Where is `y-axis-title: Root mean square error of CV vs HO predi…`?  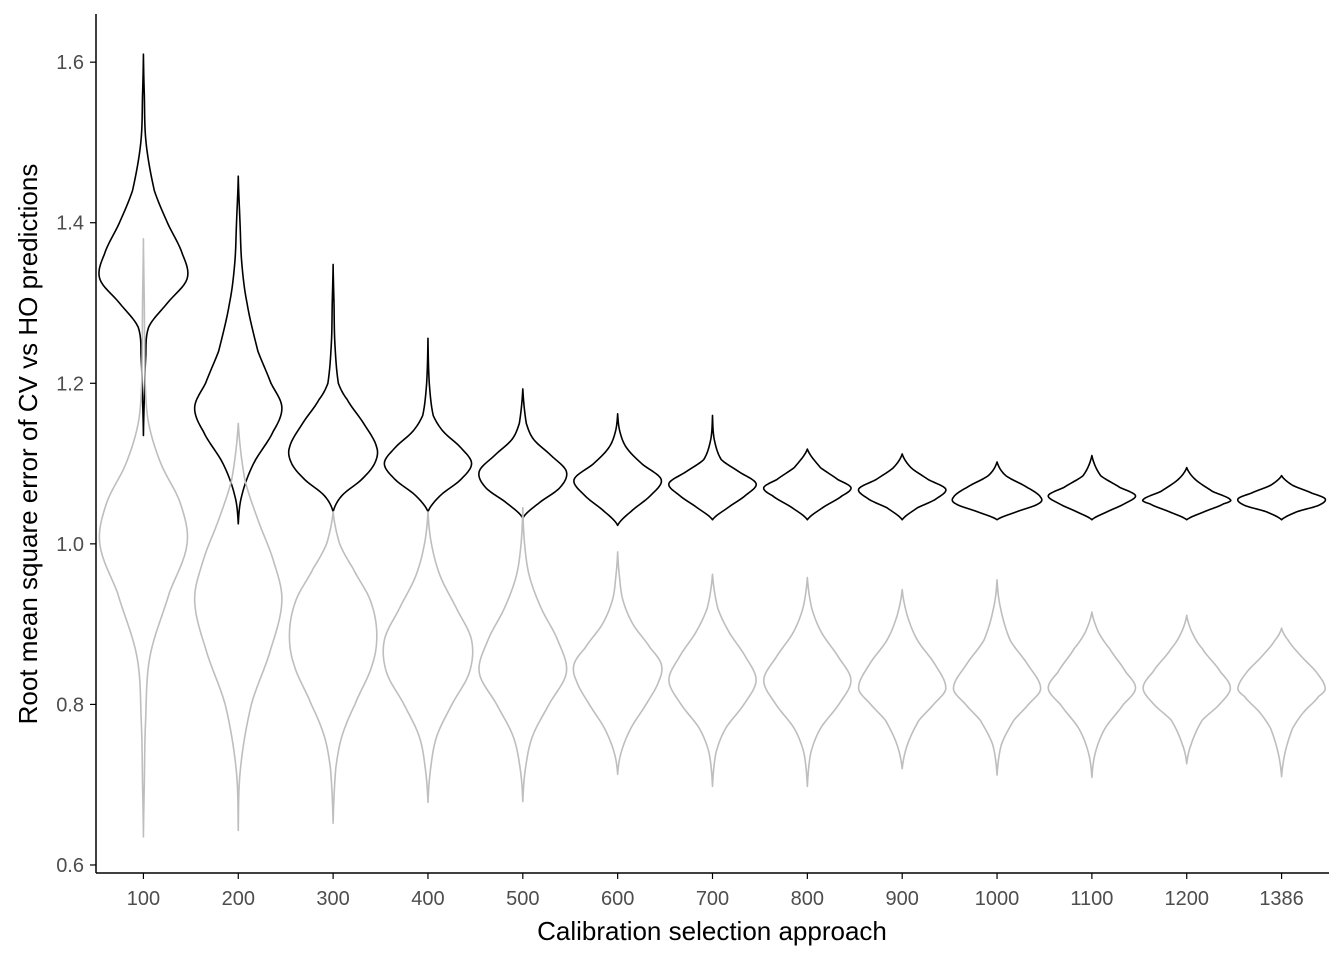 y-axis-title: Root mean square error of CV vs HO predi… is located at coordinates (28, 444).